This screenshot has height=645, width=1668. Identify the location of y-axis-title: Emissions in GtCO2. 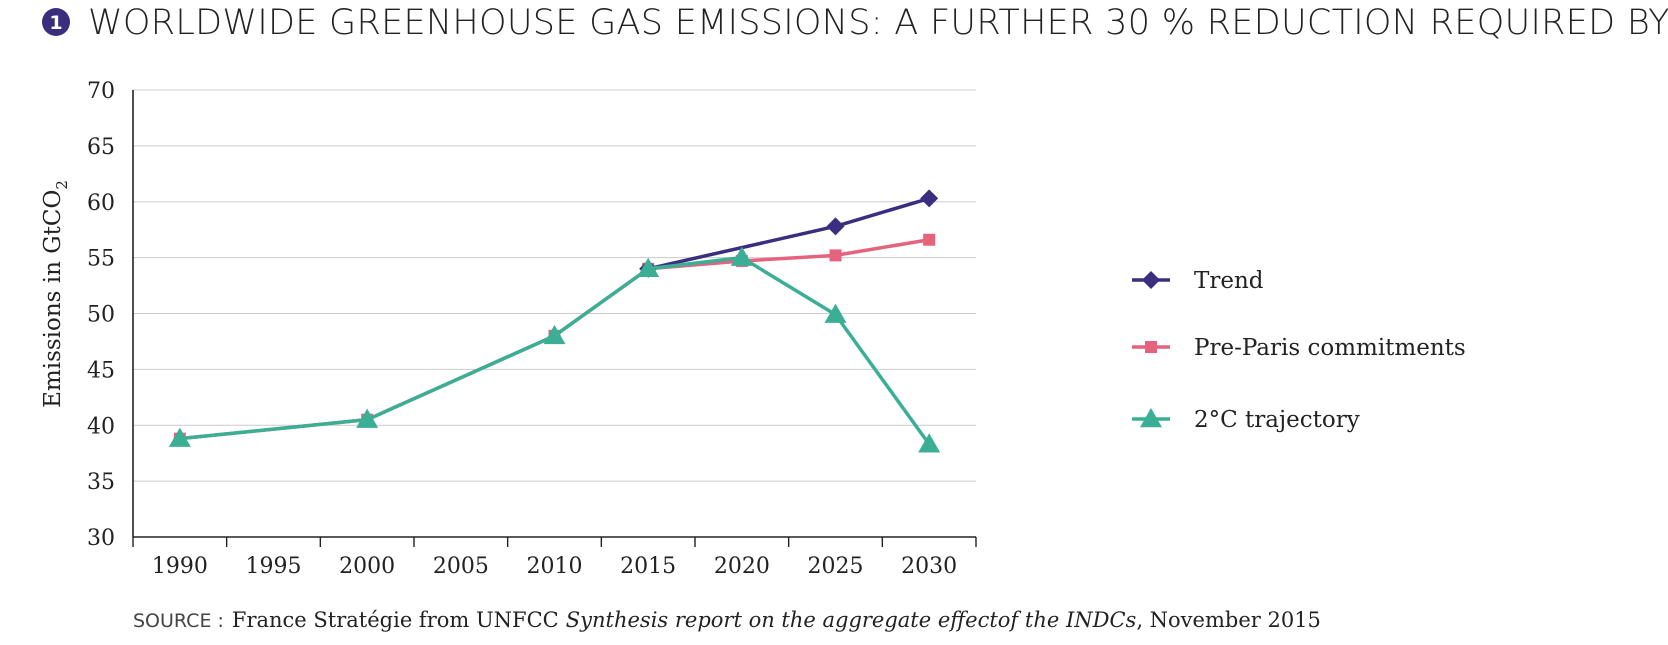
(55, 294).